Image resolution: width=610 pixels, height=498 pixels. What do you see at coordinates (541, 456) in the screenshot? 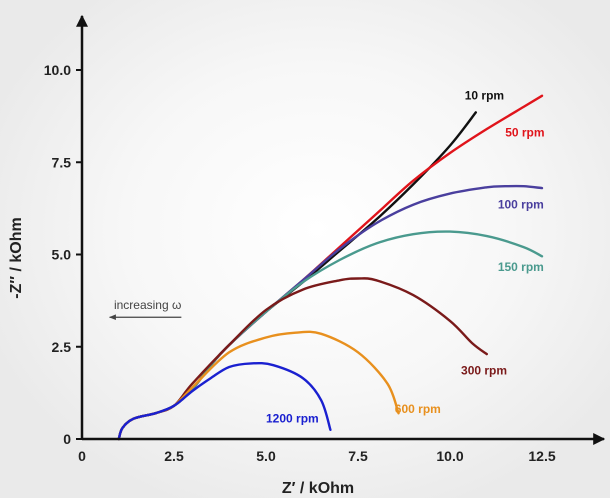
I see `x-tick-label: 12.5` at bounding box center [541, 456].